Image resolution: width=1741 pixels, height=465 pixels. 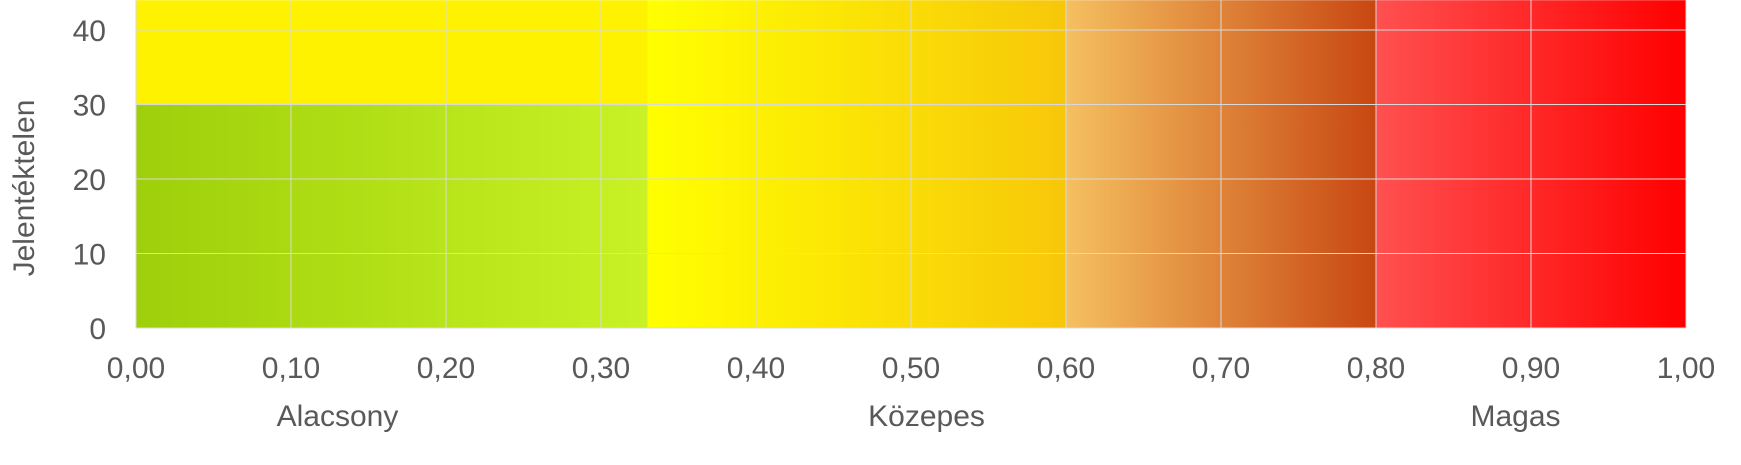 I want to click on y-tick-label: 20, so click(x=89, y=180).